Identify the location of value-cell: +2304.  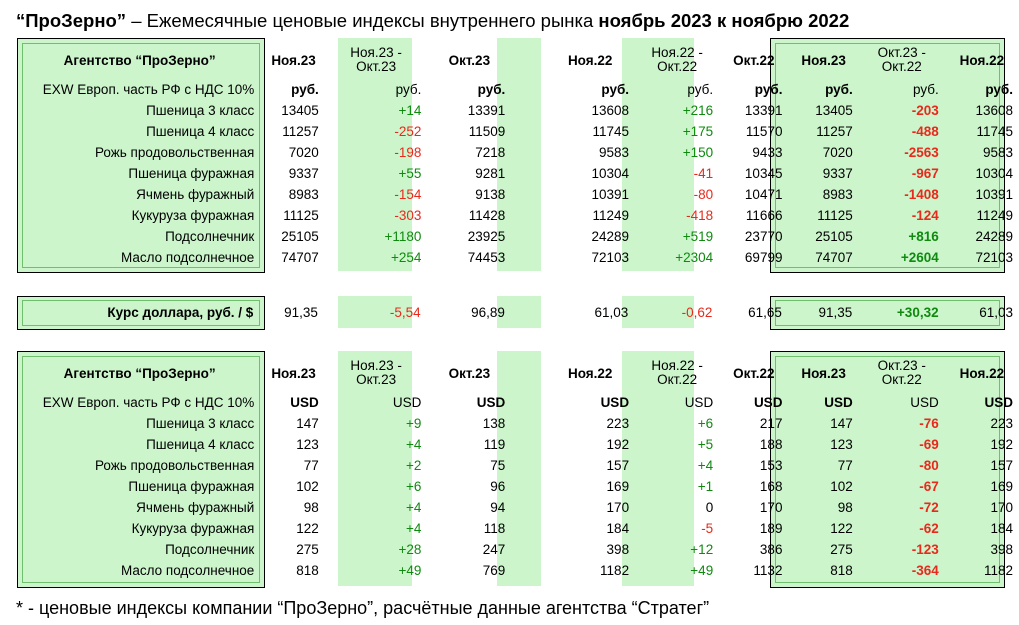
(694, 257).